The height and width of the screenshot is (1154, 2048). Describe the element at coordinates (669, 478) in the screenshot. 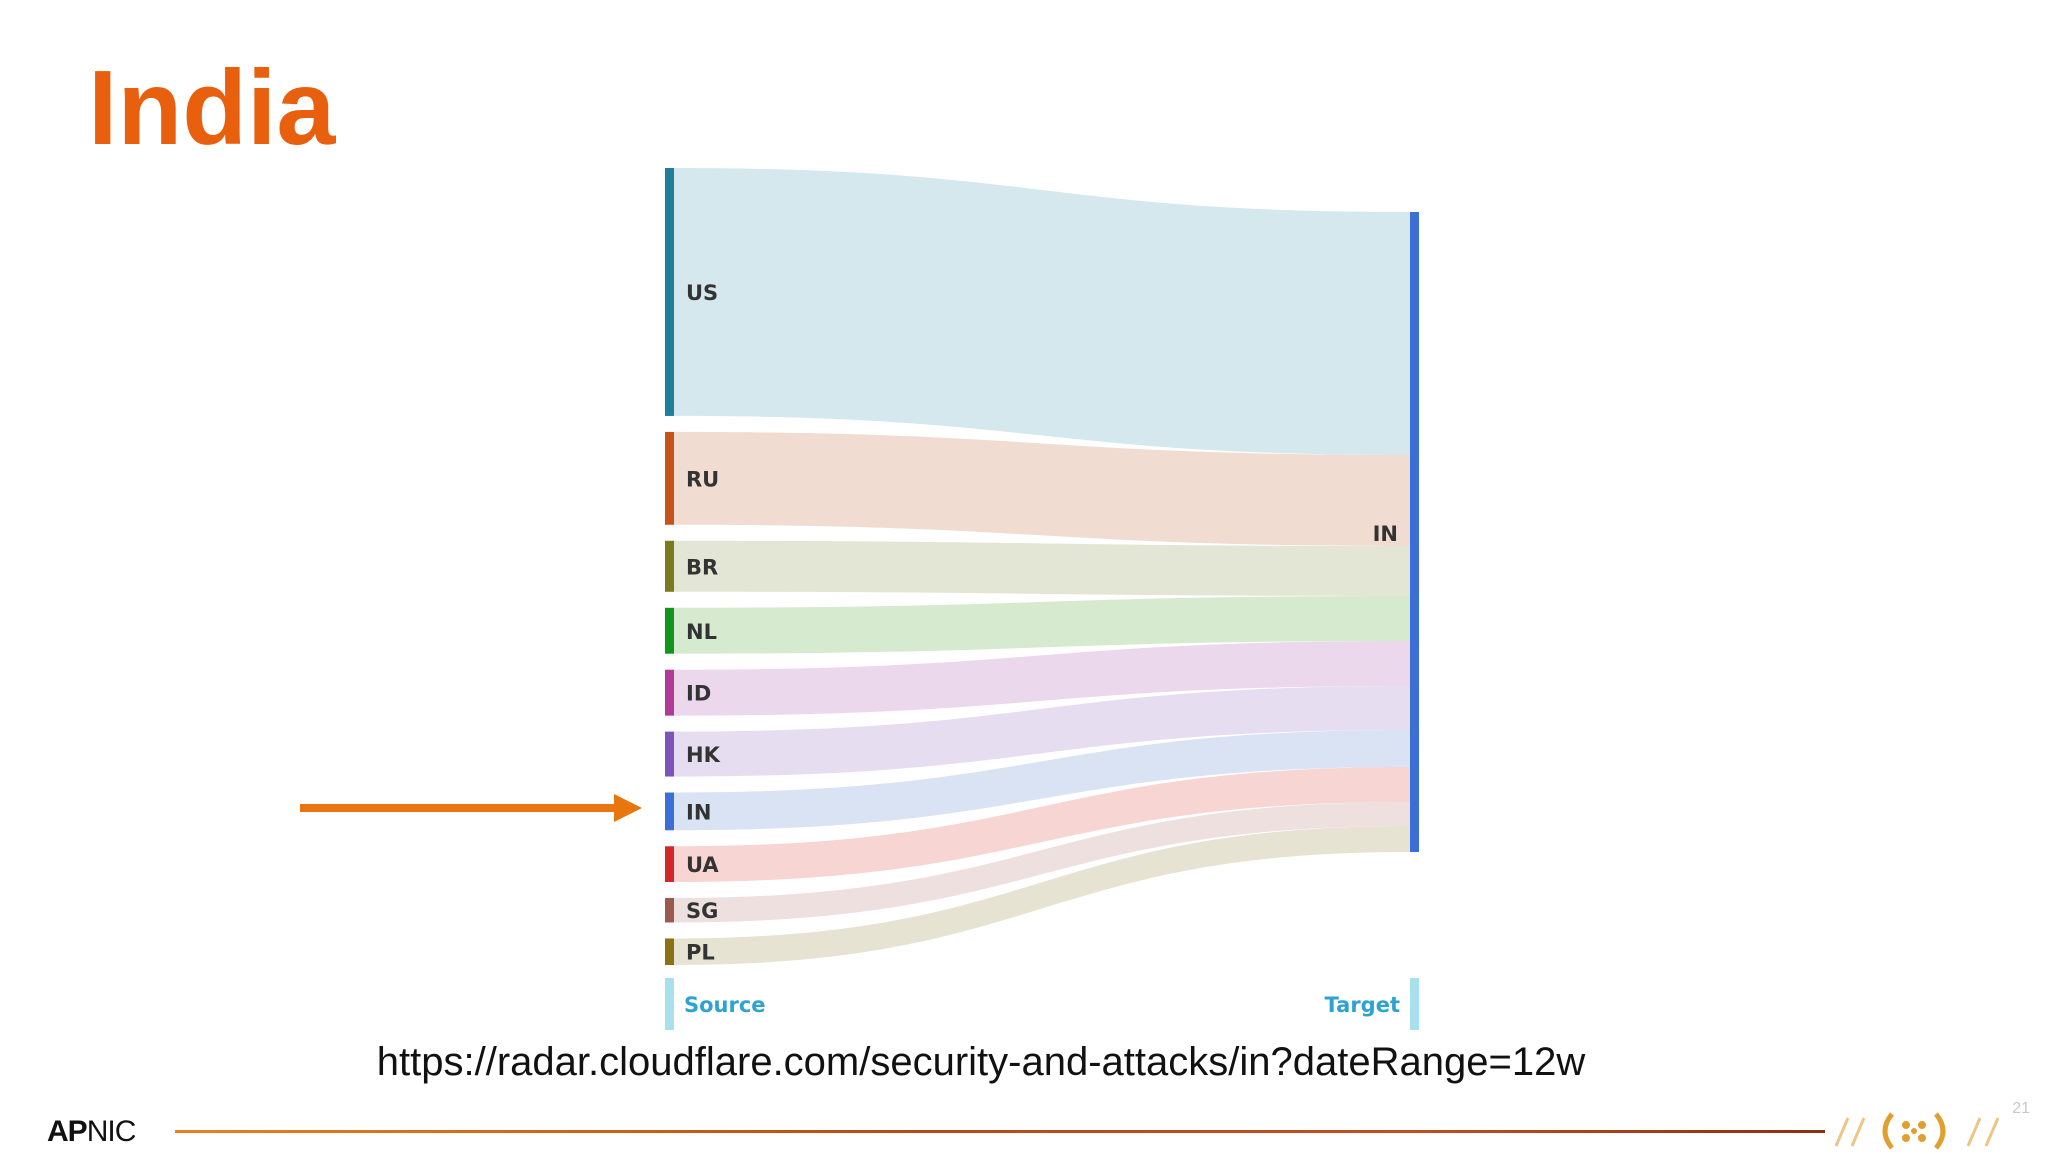

I see `source-node-ru` at that location.